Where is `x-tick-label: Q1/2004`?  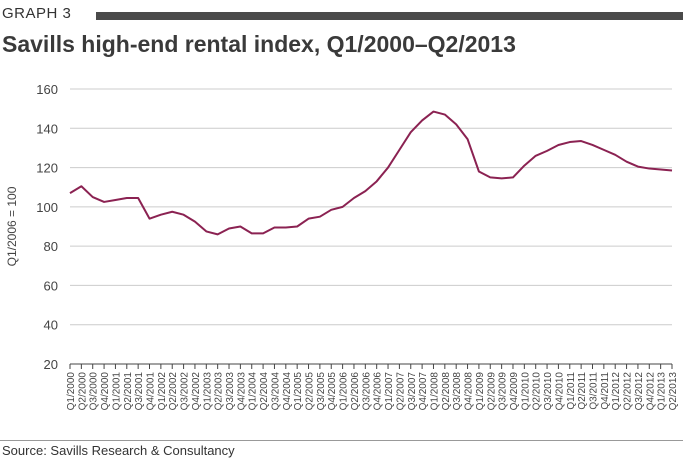
x-tick-label: Q1/2004 is located at coordinates (253, 391).